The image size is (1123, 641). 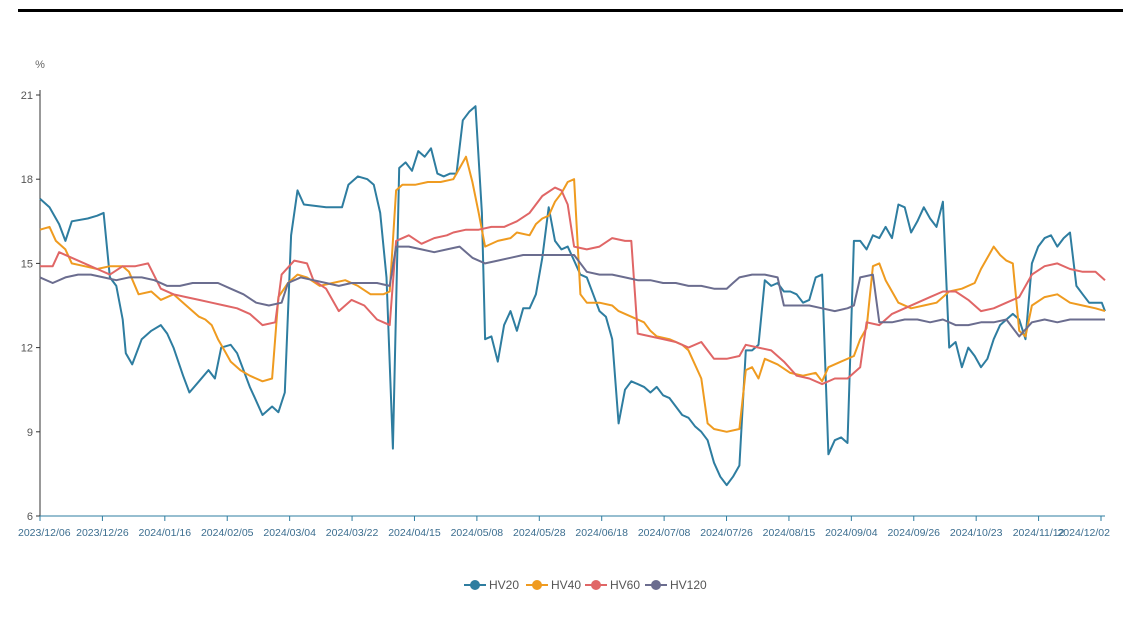 I want to click on legend-item-hv120: HV120, so click(x=676, y=585).